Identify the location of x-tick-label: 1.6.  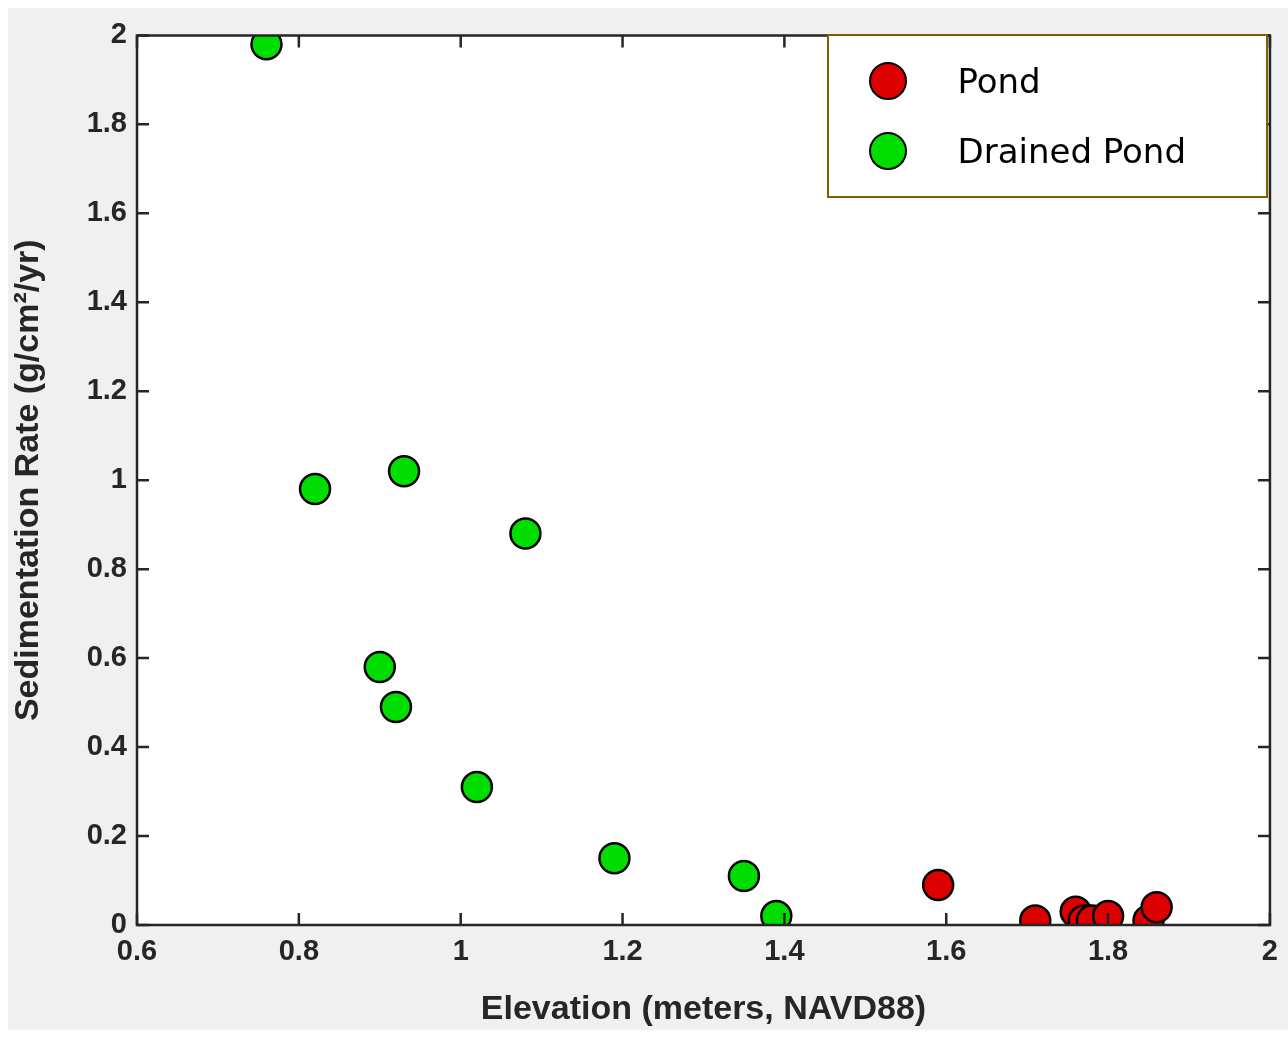
(946, 950).